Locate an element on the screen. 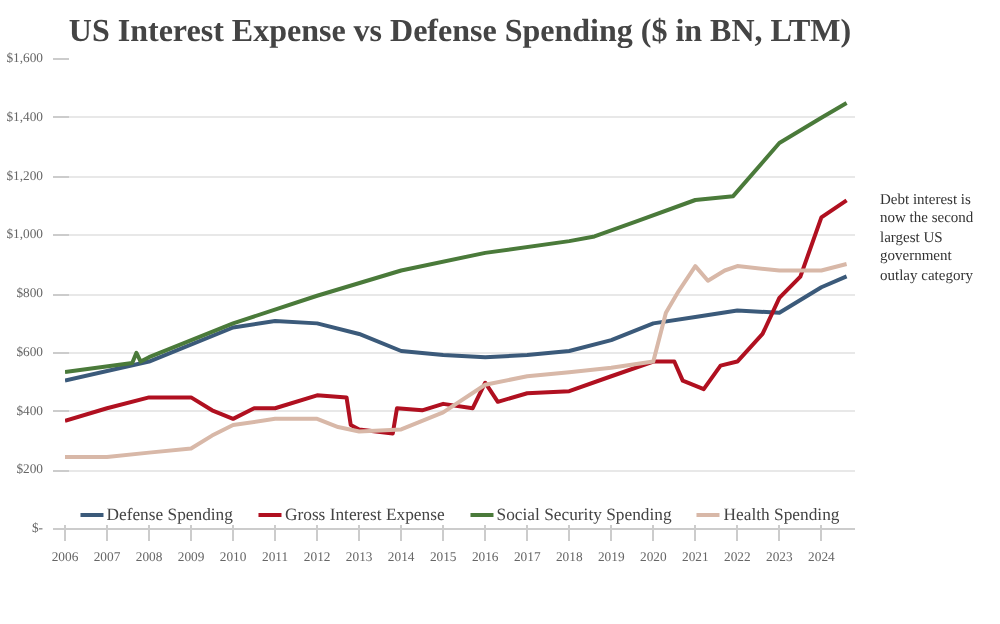  line-series is located at coordinates (457, 328).